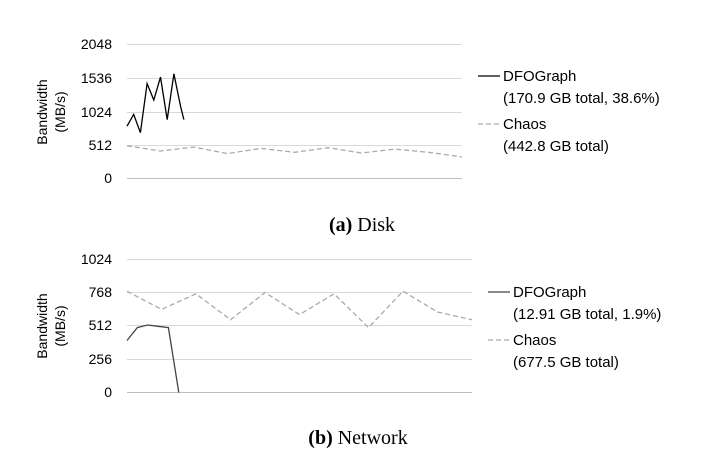  Describe the element at coordinates (581, 98) in the screenshot. I see `disk-legend-detail-dfograph: (170.9 GB total, 38.6%)` at that location.